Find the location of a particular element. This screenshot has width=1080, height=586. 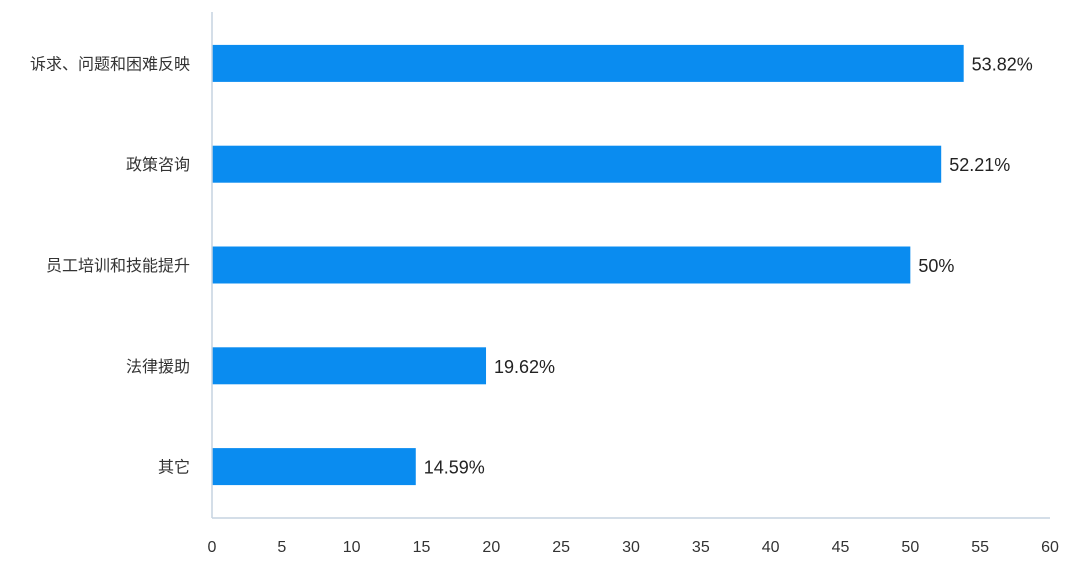

value-label-0: 53.82% is located at coordinates (1002, 64).